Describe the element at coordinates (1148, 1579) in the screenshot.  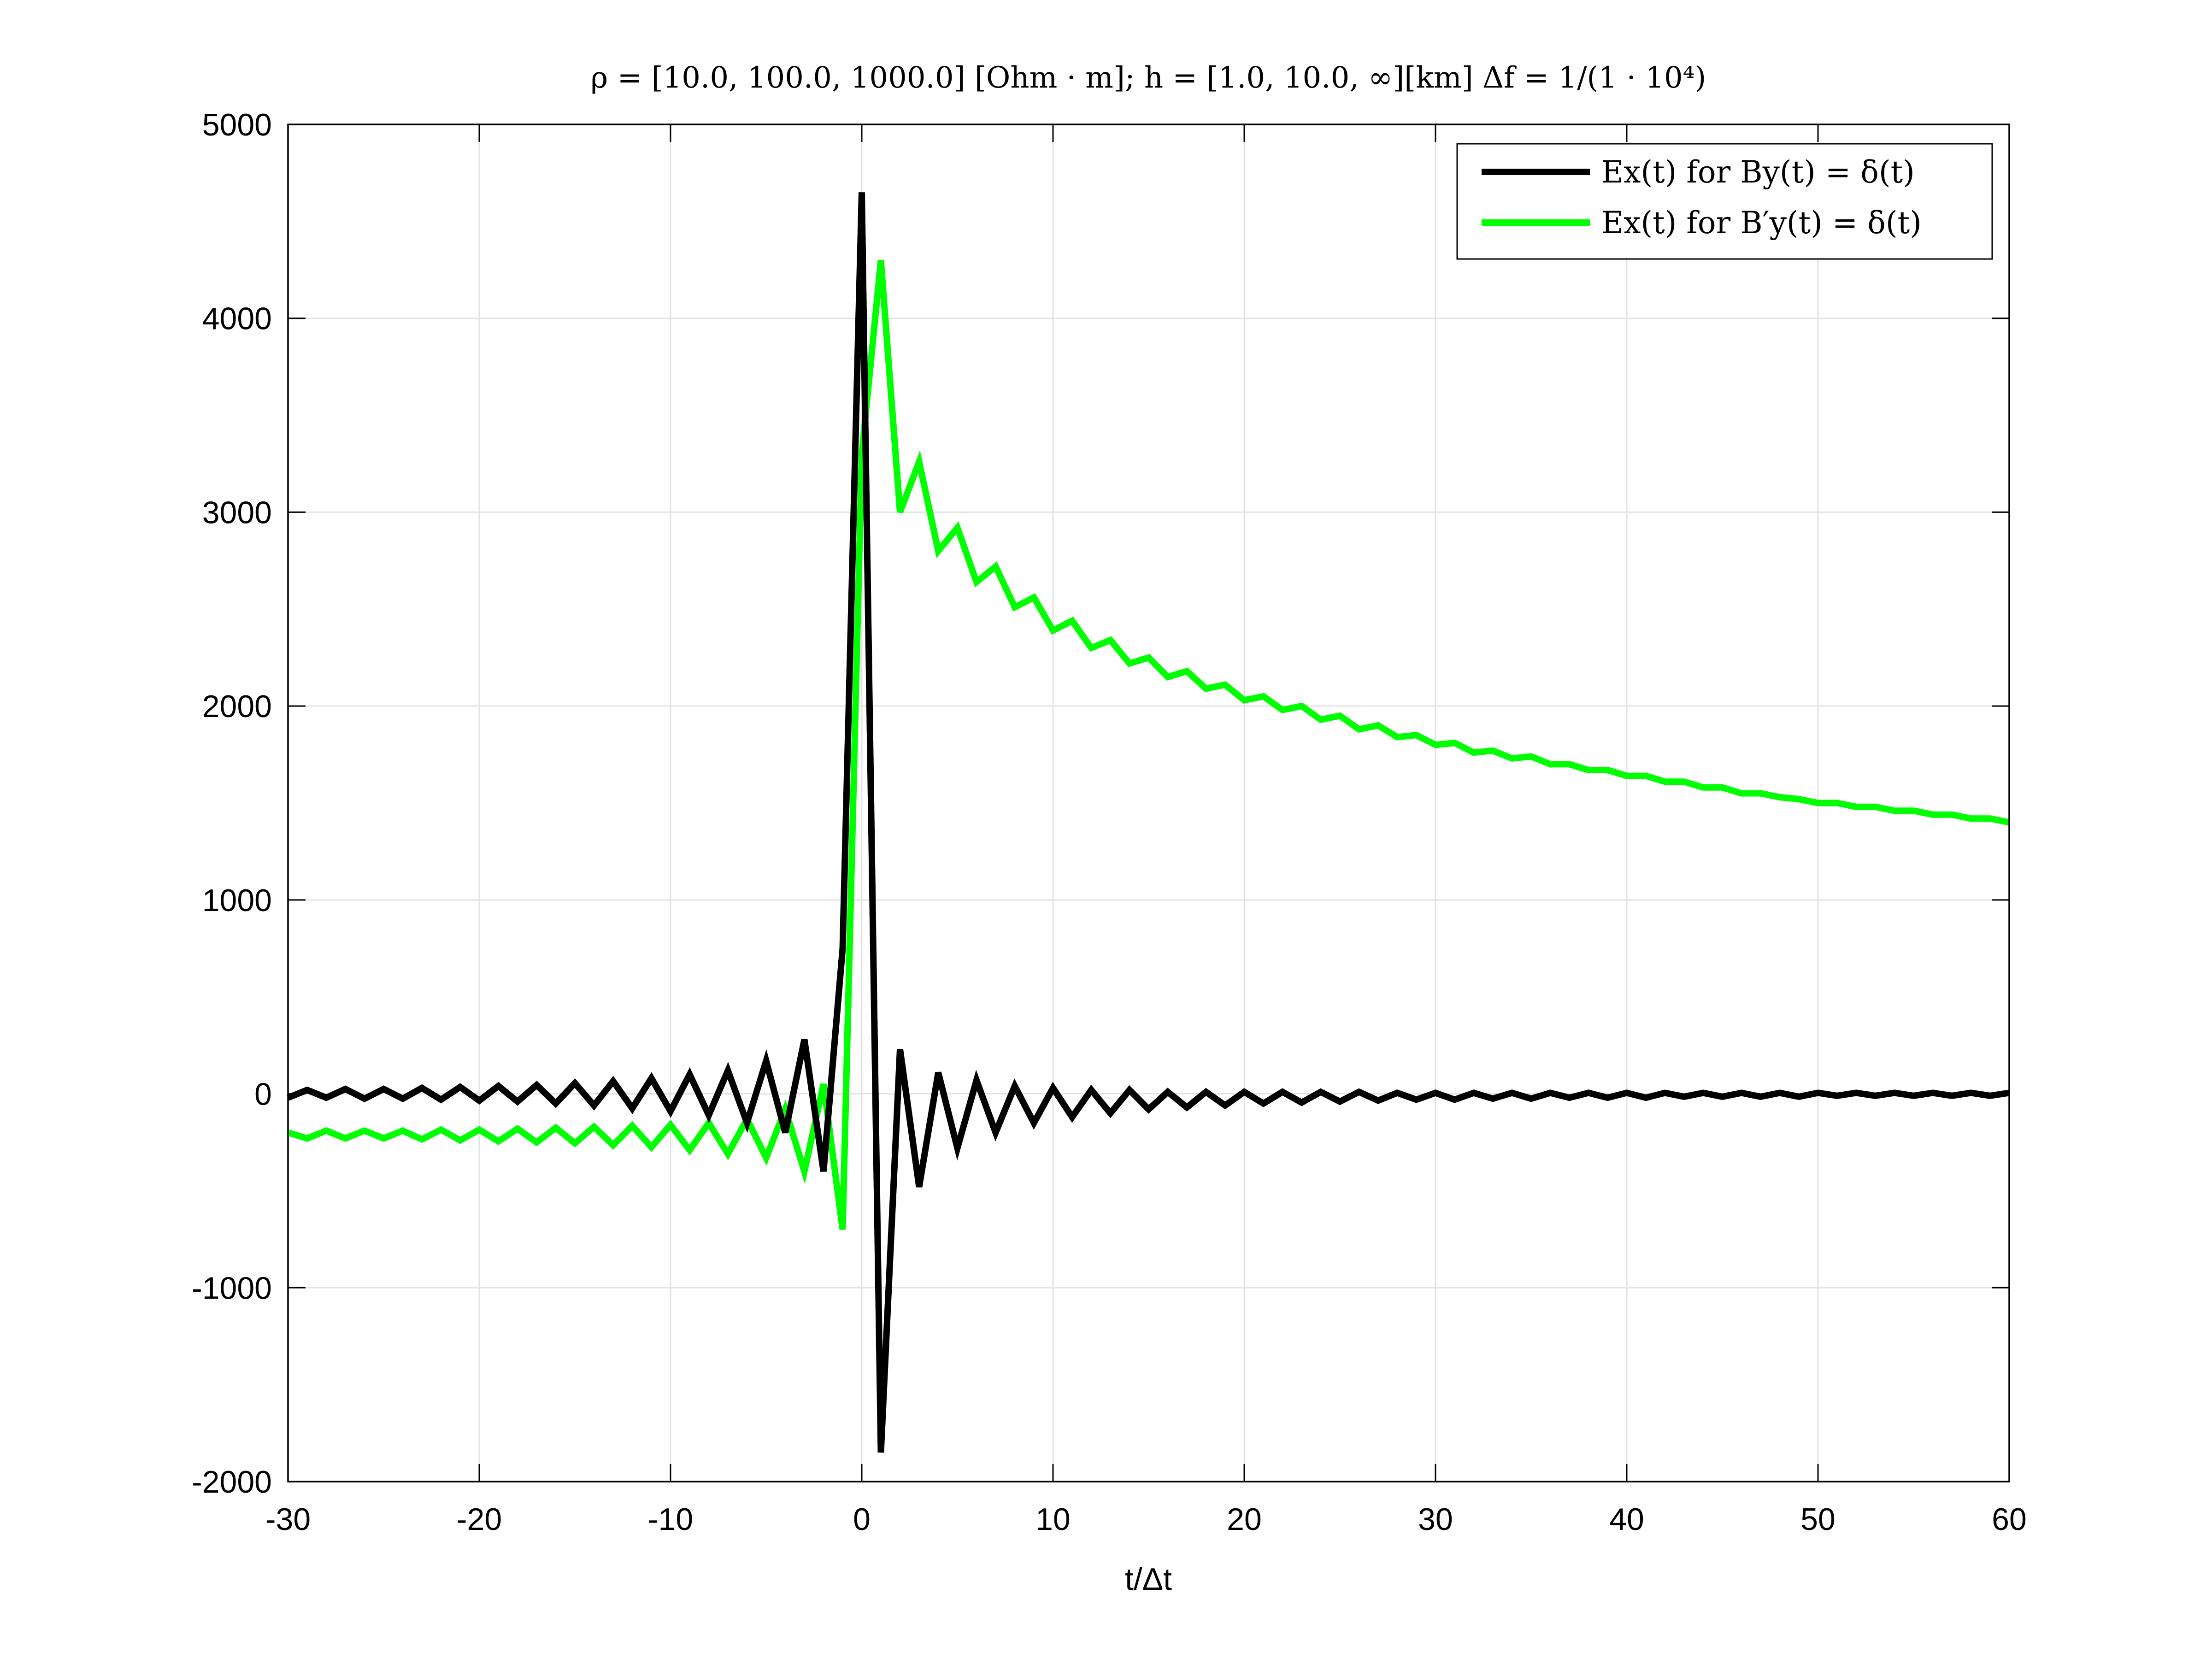
I see `x-axis-label: t/Δt` at that location.